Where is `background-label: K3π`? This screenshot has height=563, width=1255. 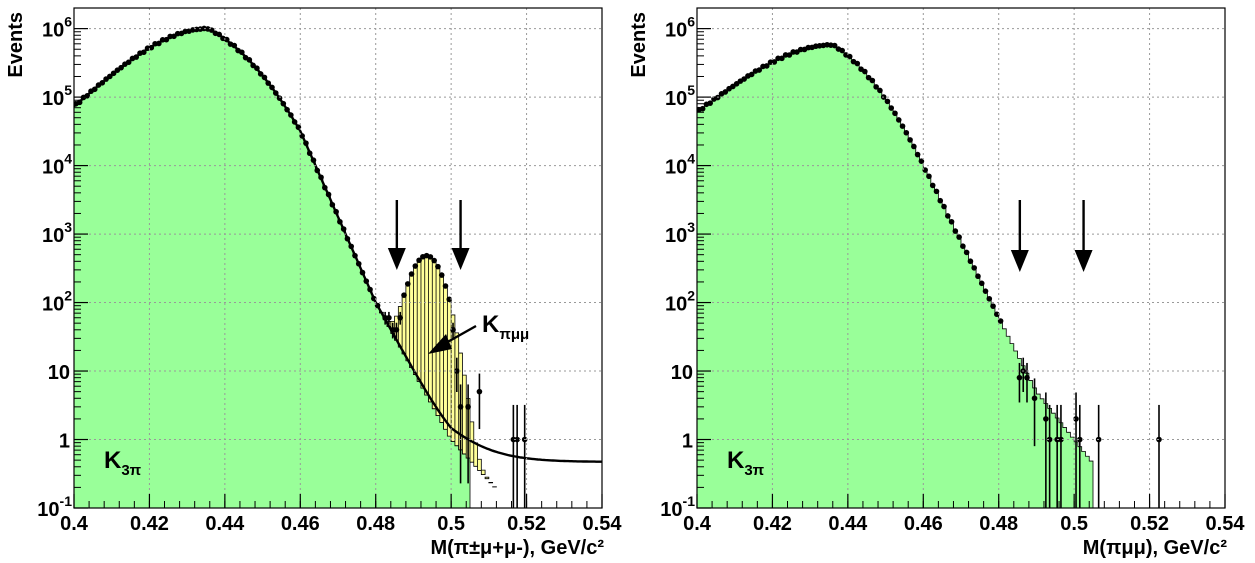 background-label: K3π is located at coordinates (123, 463).